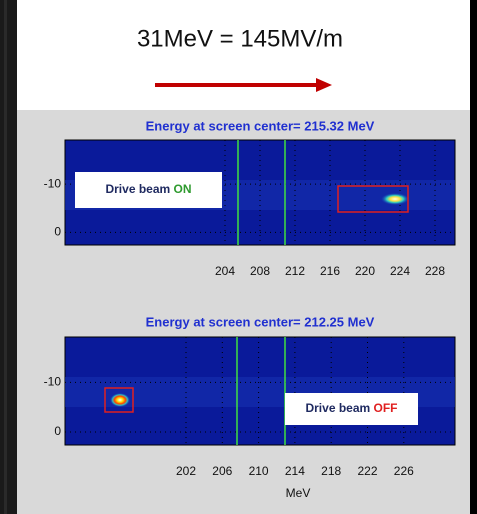  What do you see at coordinates (324, 85) in the screenshot?
I see `arrow-head` at bounding box center [324, 85].